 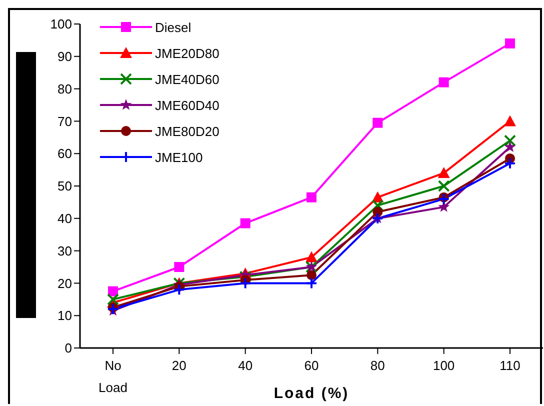 What do you see at coordinates (65, 186) in the screenshot?
I see `y-tick-label: 50` at bounding box center [65, 186].